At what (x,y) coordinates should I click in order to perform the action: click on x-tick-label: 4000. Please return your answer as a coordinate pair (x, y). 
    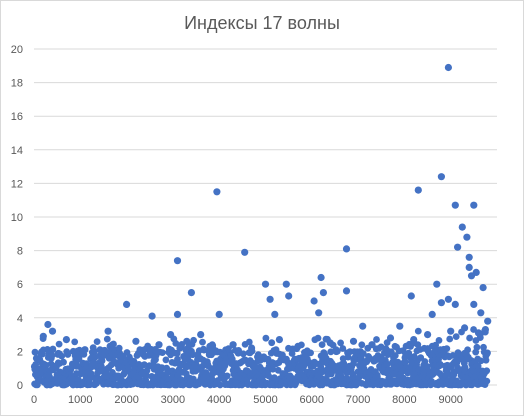
    Looking at the image, I should click on (219, 400).